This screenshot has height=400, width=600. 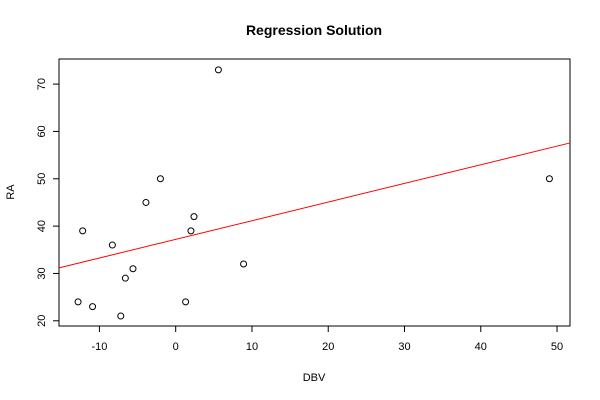 I want to click on y-tick-label: 30, so click(x=42, y=273).